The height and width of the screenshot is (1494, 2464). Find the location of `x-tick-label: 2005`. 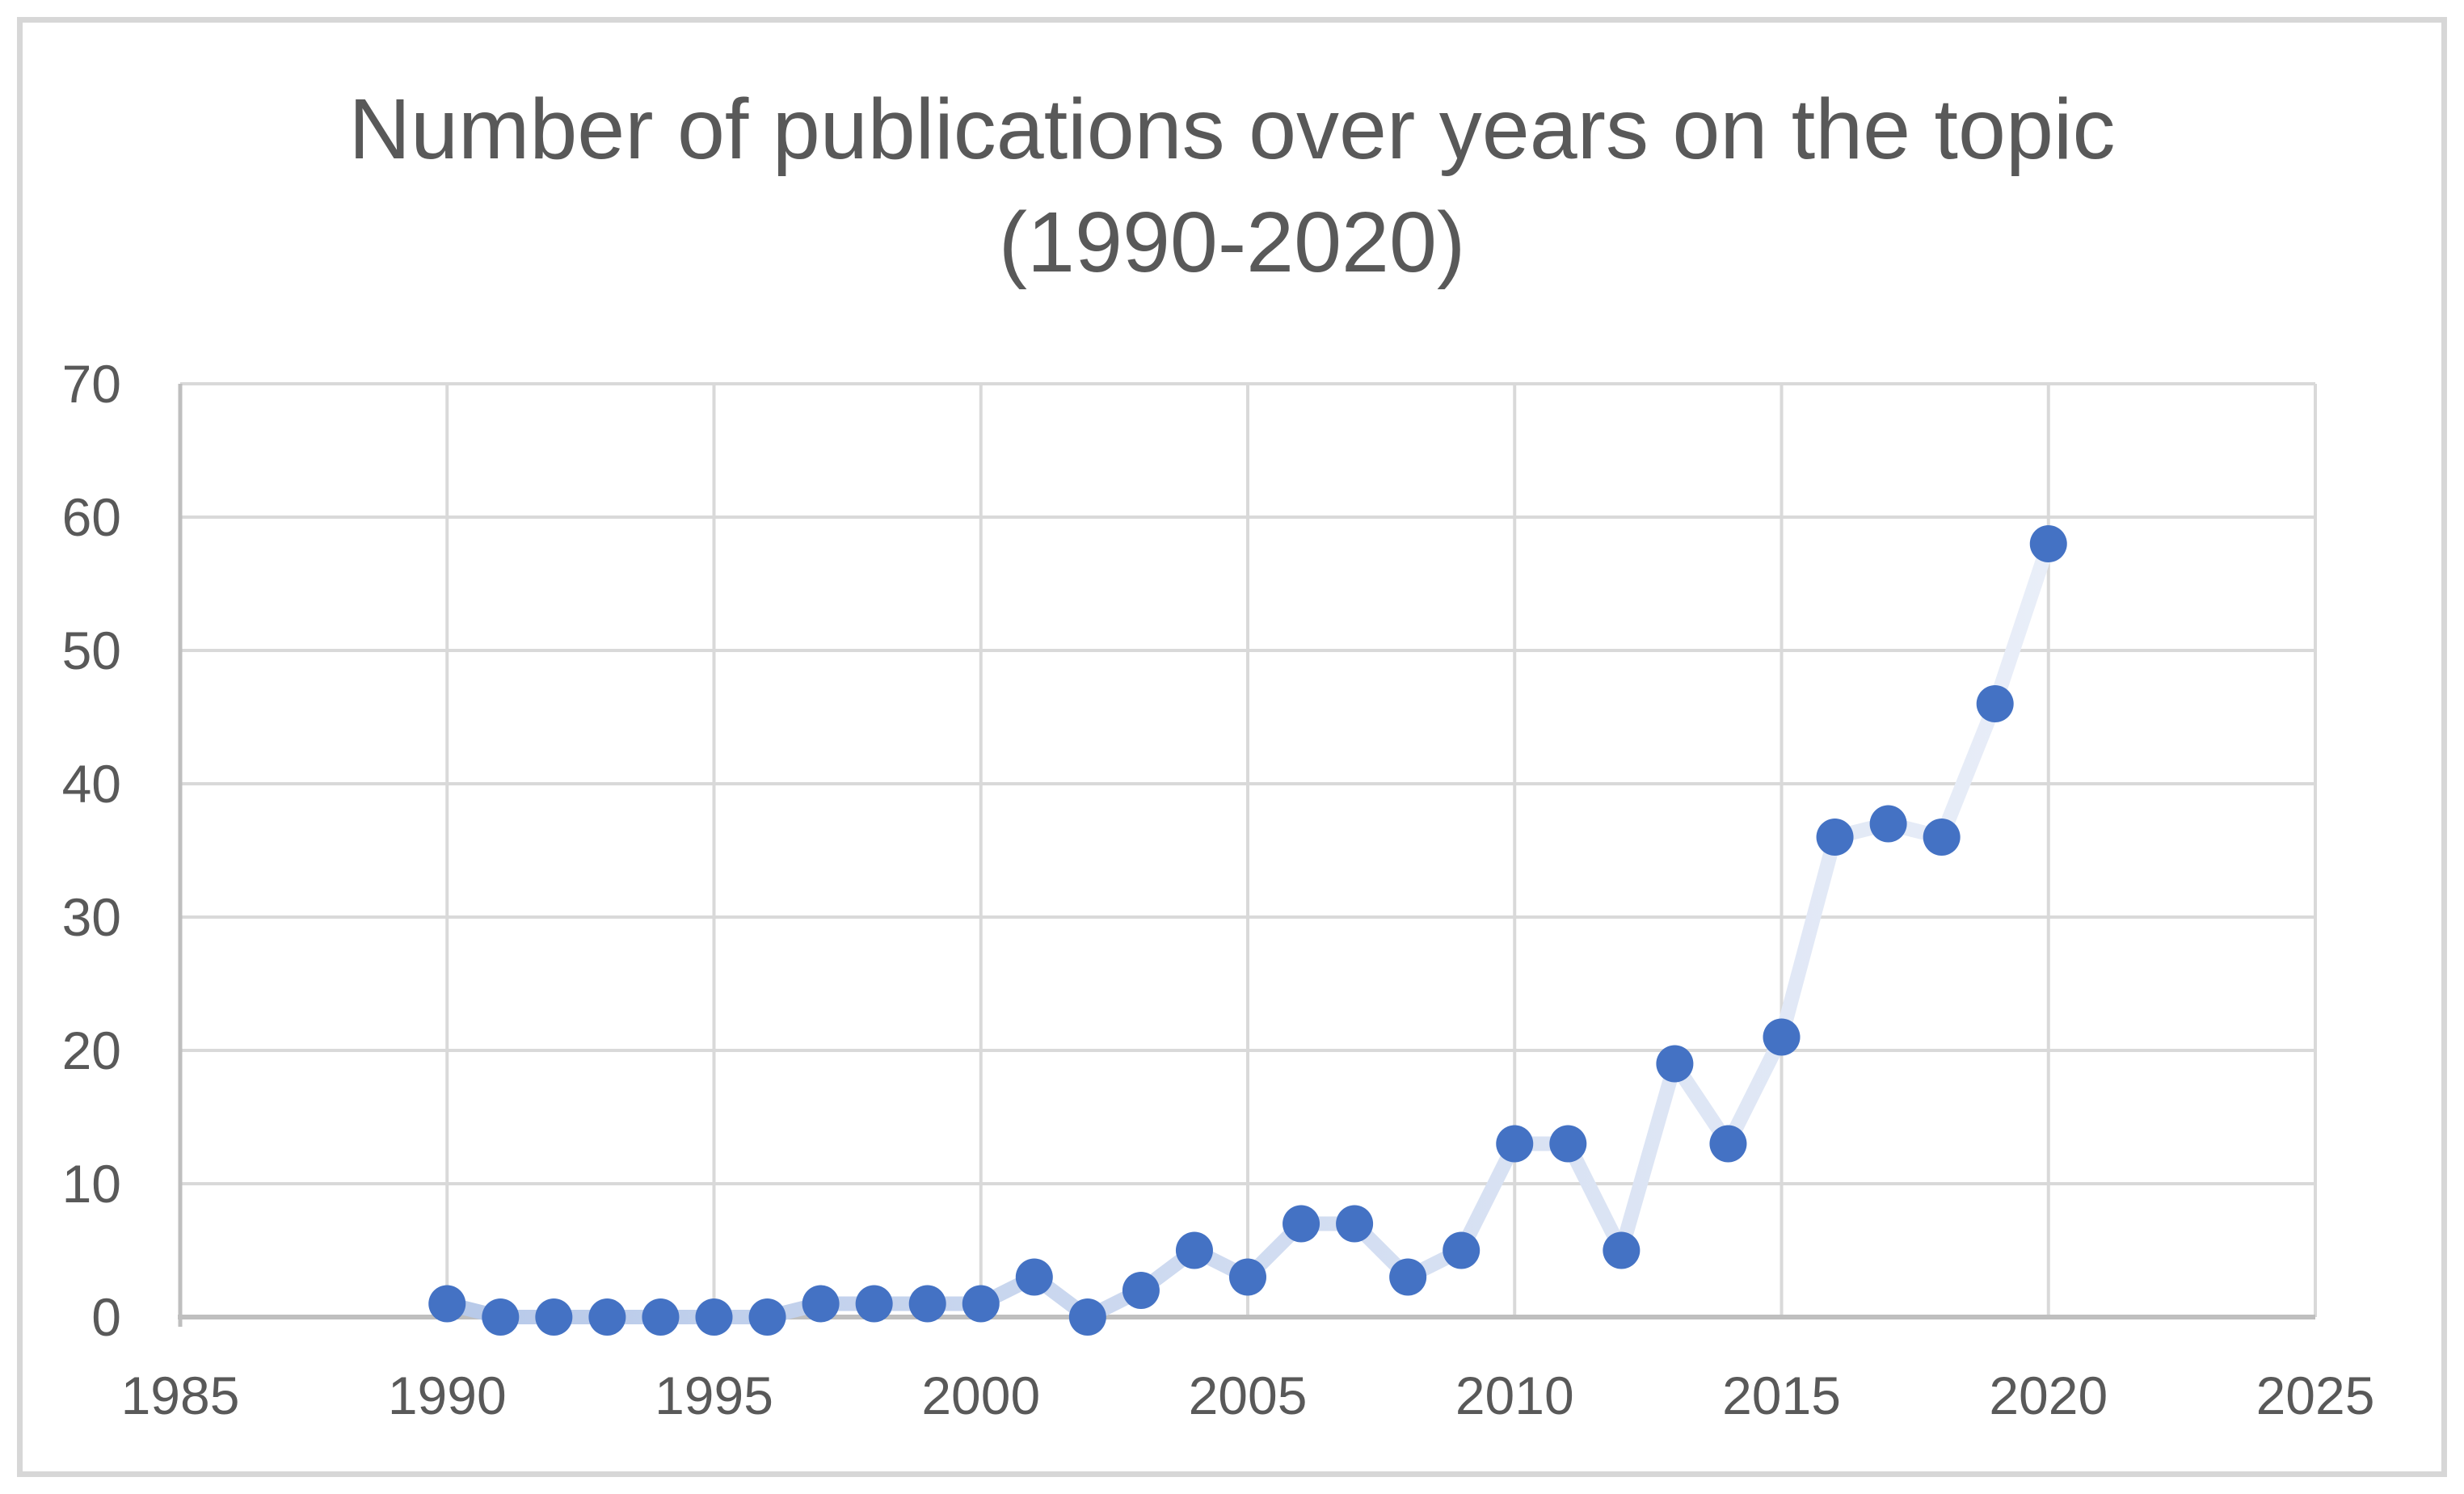

x-tick-label: 2005 is located at coordinates (1248, 1395).